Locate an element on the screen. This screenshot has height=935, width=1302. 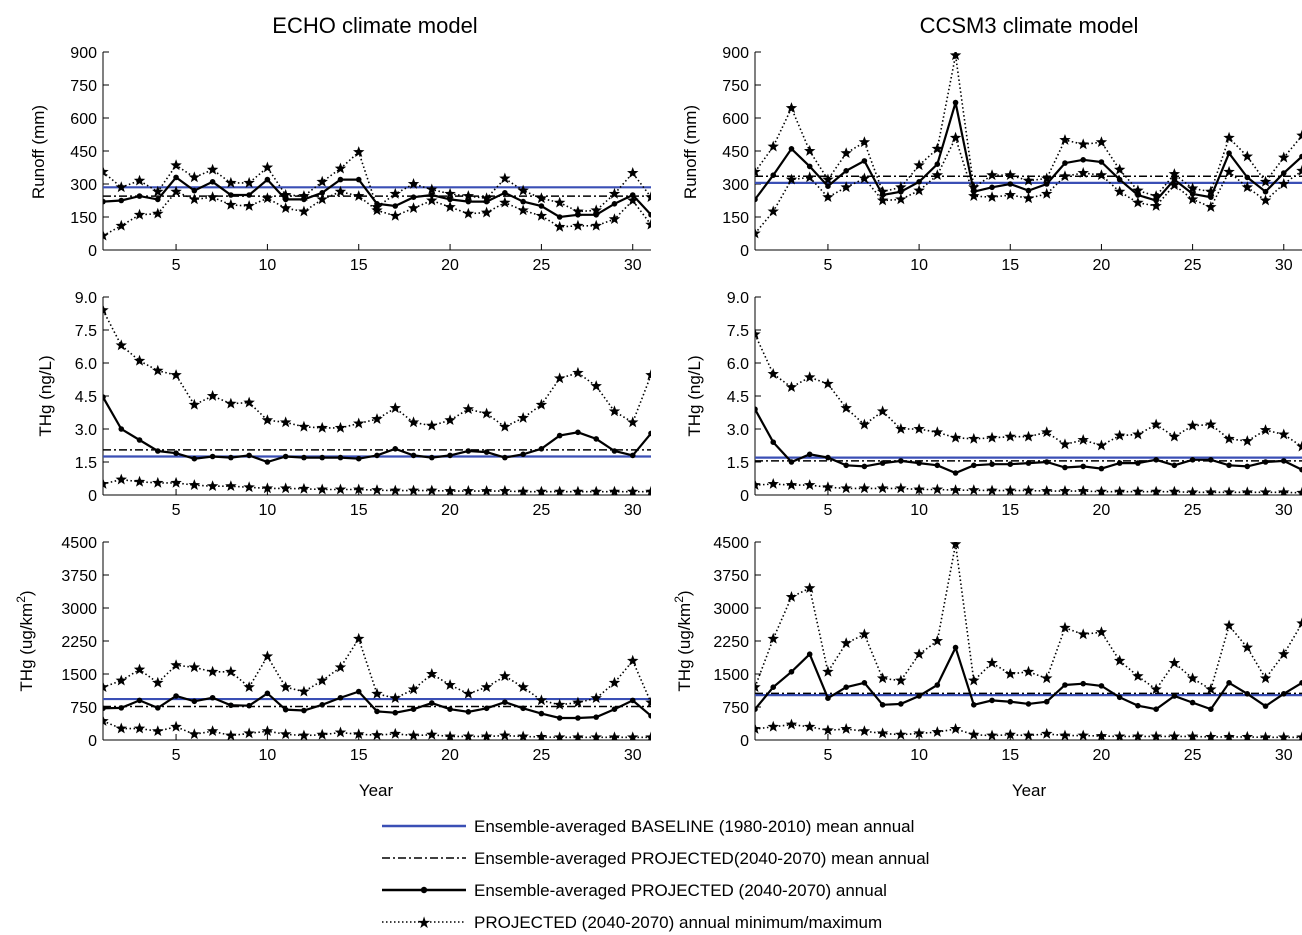
y-tick-label: 3000 is located at coordinates (731, 609).